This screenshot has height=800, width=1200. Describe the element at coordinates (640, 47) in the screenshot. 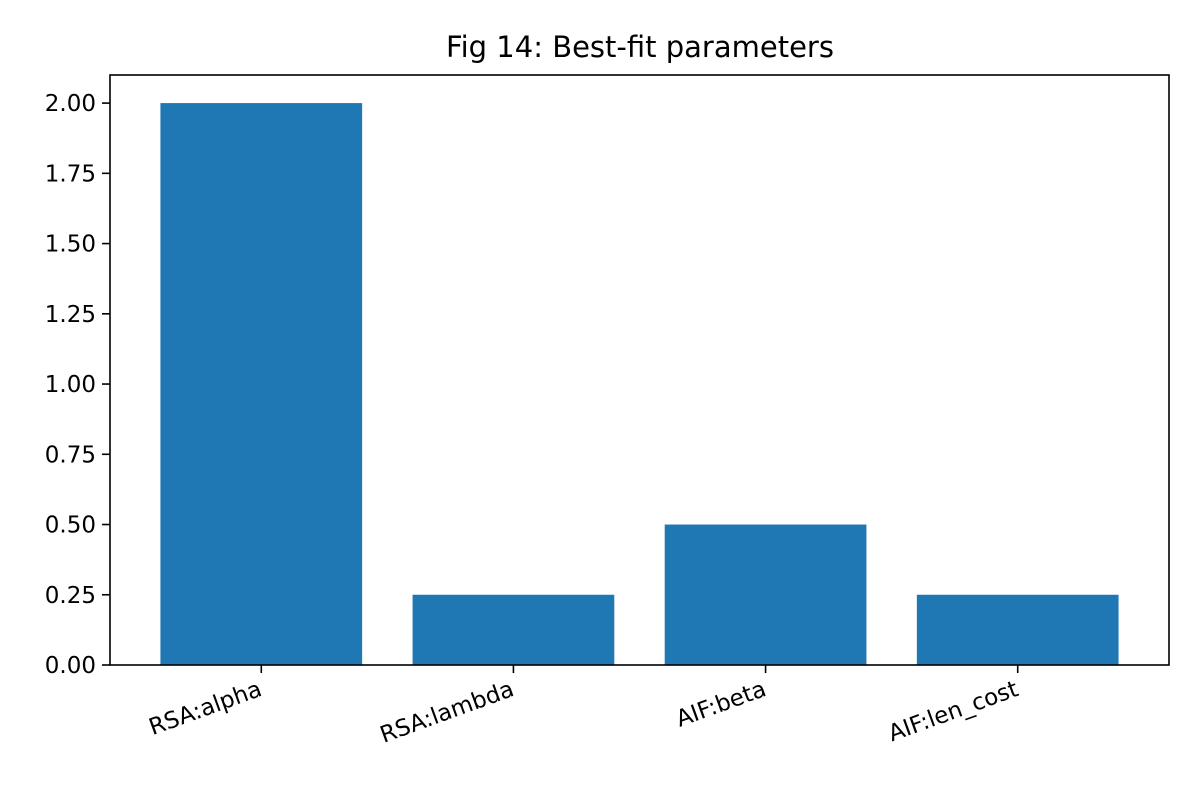

I see `chart-title: Fig 14: Best-fit parameters` at that location.